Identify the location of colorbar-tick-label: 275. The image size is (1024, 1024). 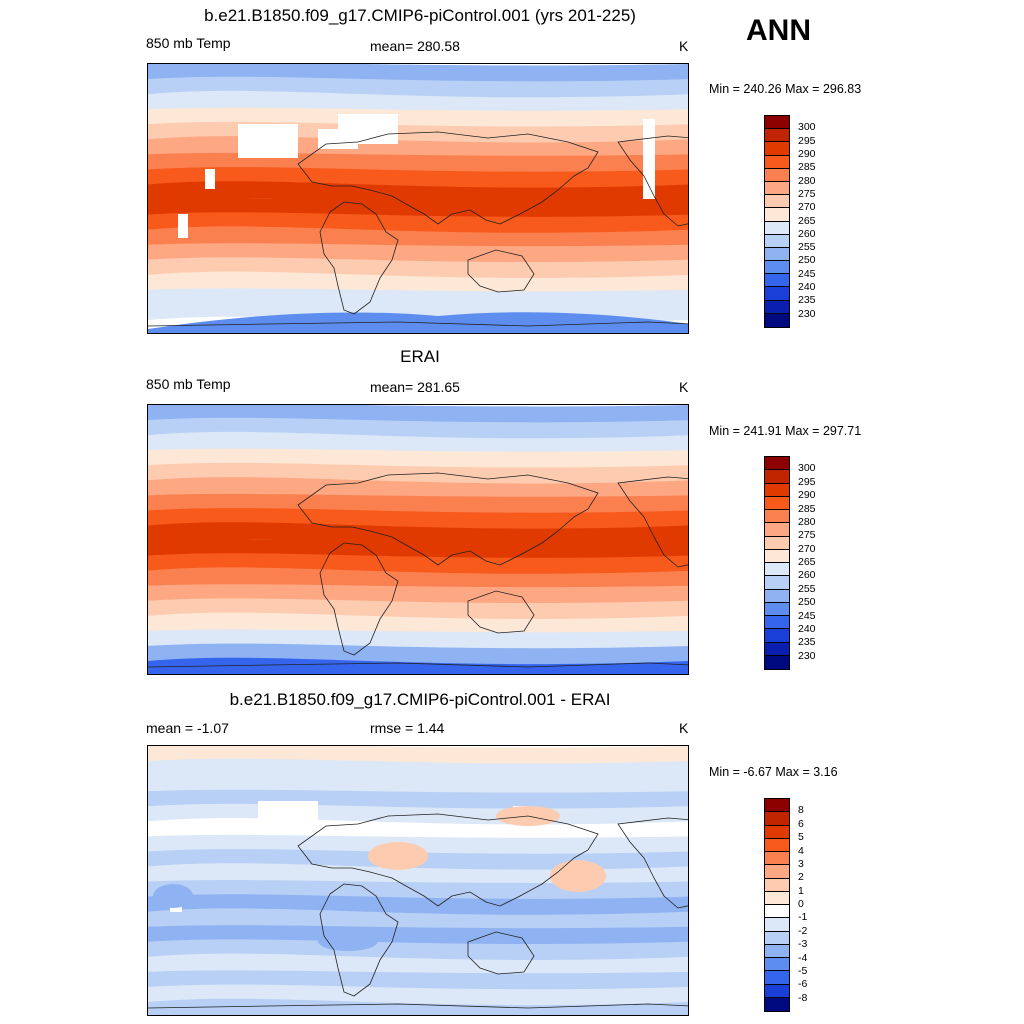
(807, 193).